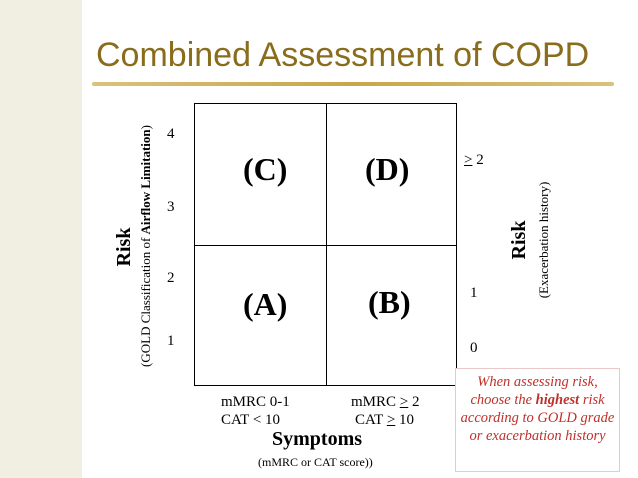 This screenshot has height=478, width=638. Describe the element at coordinates (391, 420) in the screenshot. I see `symptoms-high-line2-symbol: >` at that location.